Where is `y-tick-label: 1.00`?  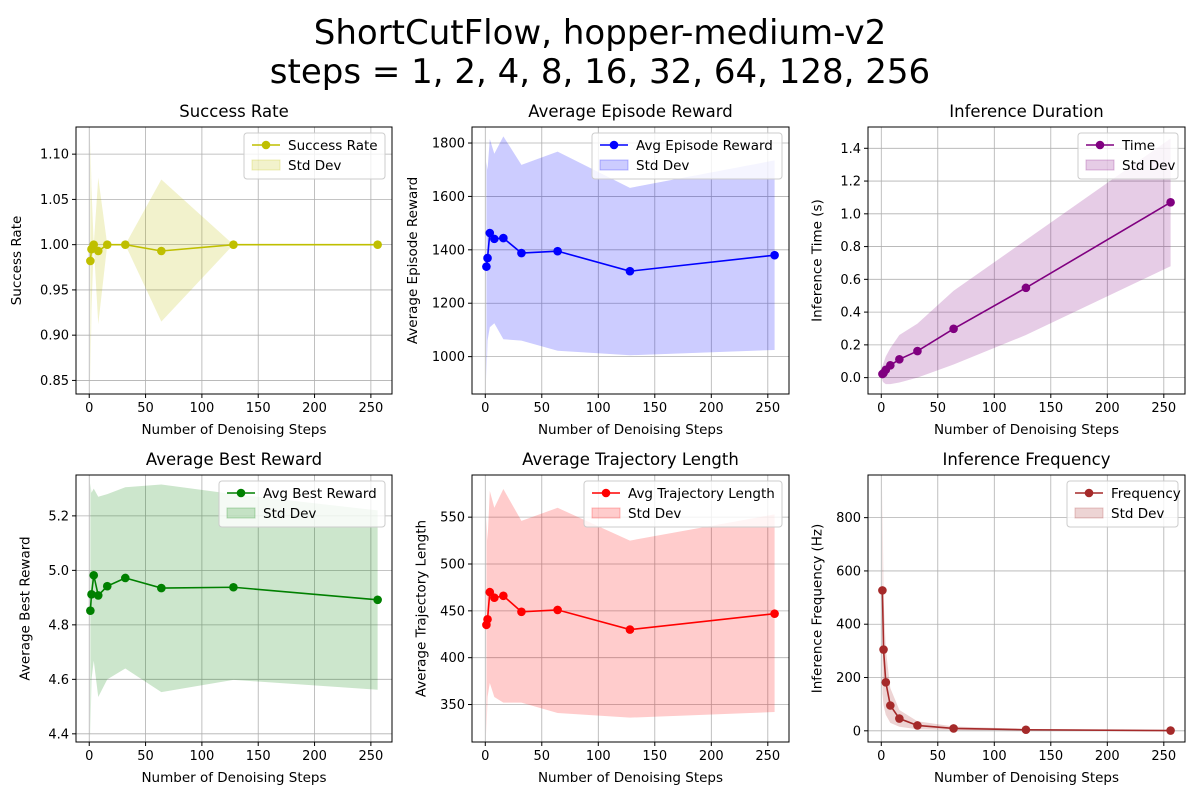
y-tick-label: 1.00 is located at coordinates (54, 245).